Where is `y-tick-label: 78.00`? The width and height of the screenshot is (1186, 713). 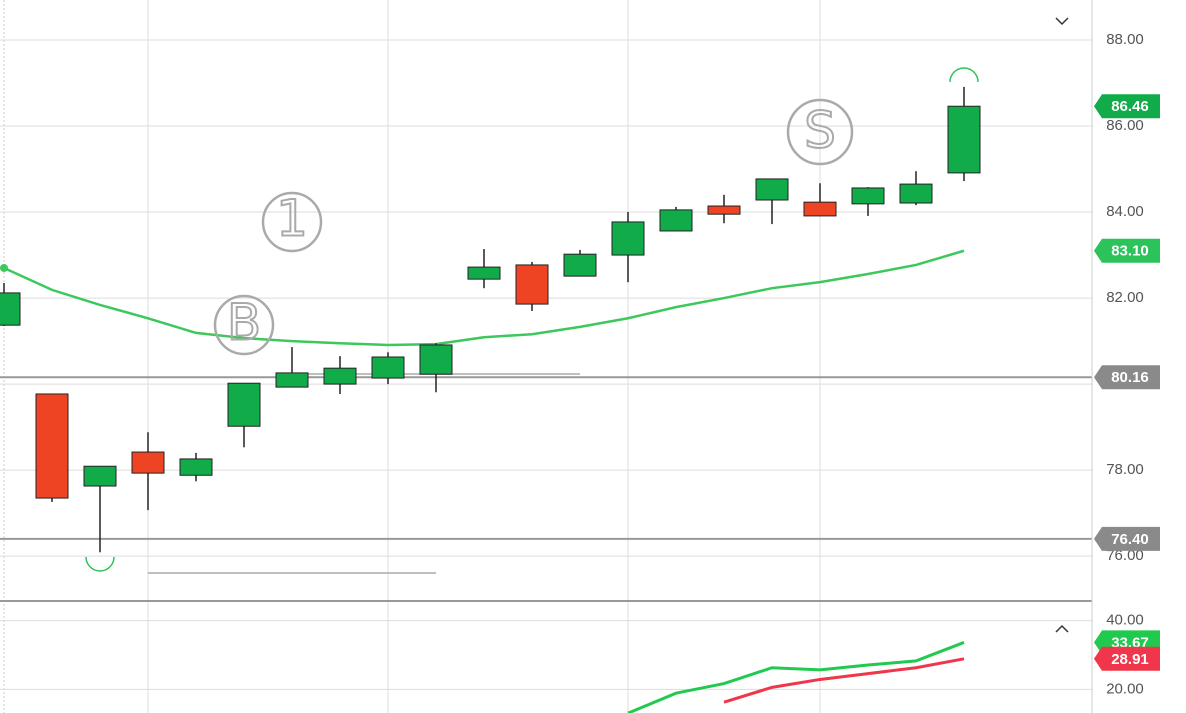 y-tick-label: 78.00 is located at coordinates (1125, 469).